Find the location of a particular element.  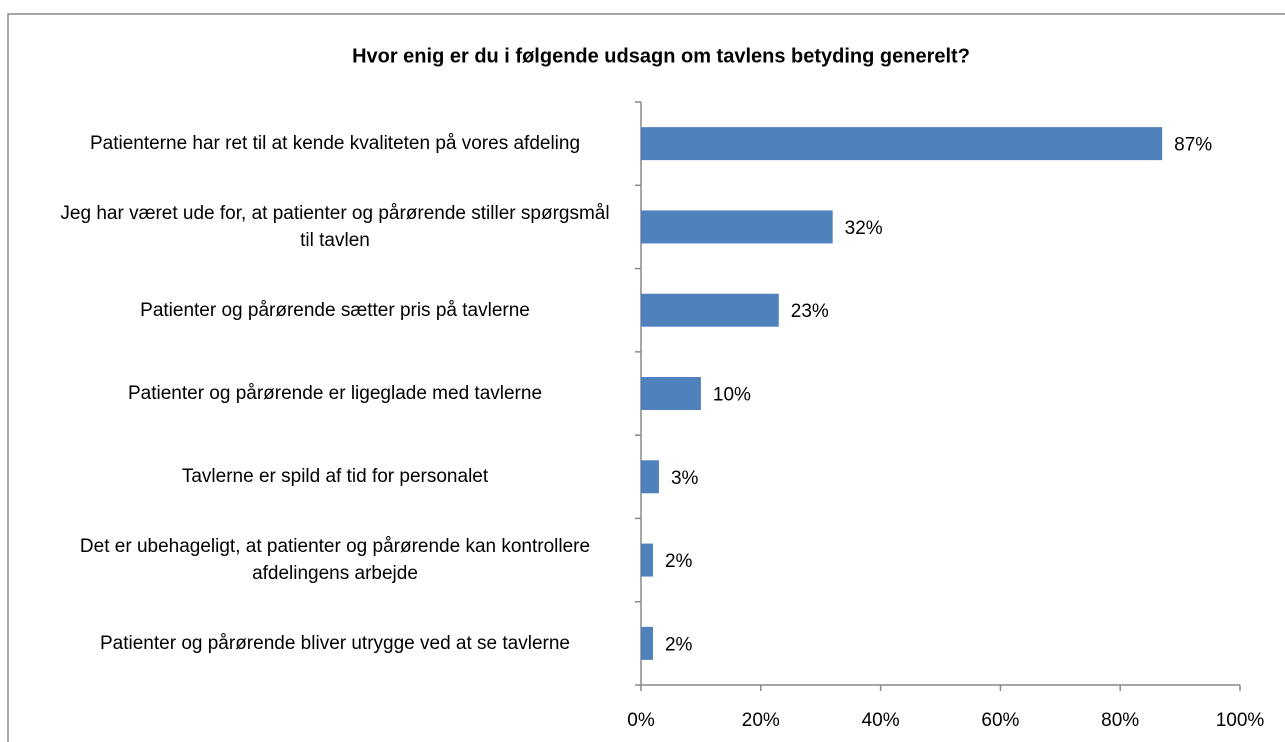

x-tick-label: 80% is located at coordinates (1120, 720).